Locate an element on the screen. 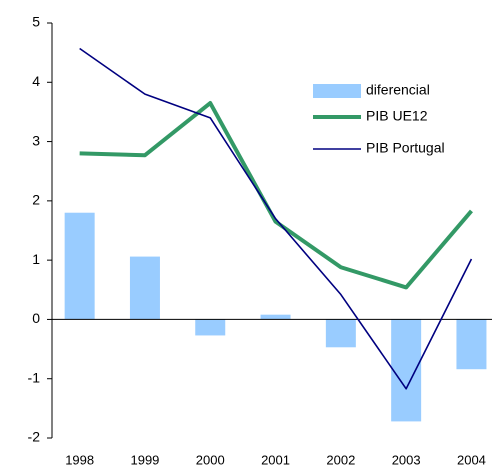 The height and width of the screenshot is (467, 498). legend-label: PIB UE12 is located at coordinates (397, 116).